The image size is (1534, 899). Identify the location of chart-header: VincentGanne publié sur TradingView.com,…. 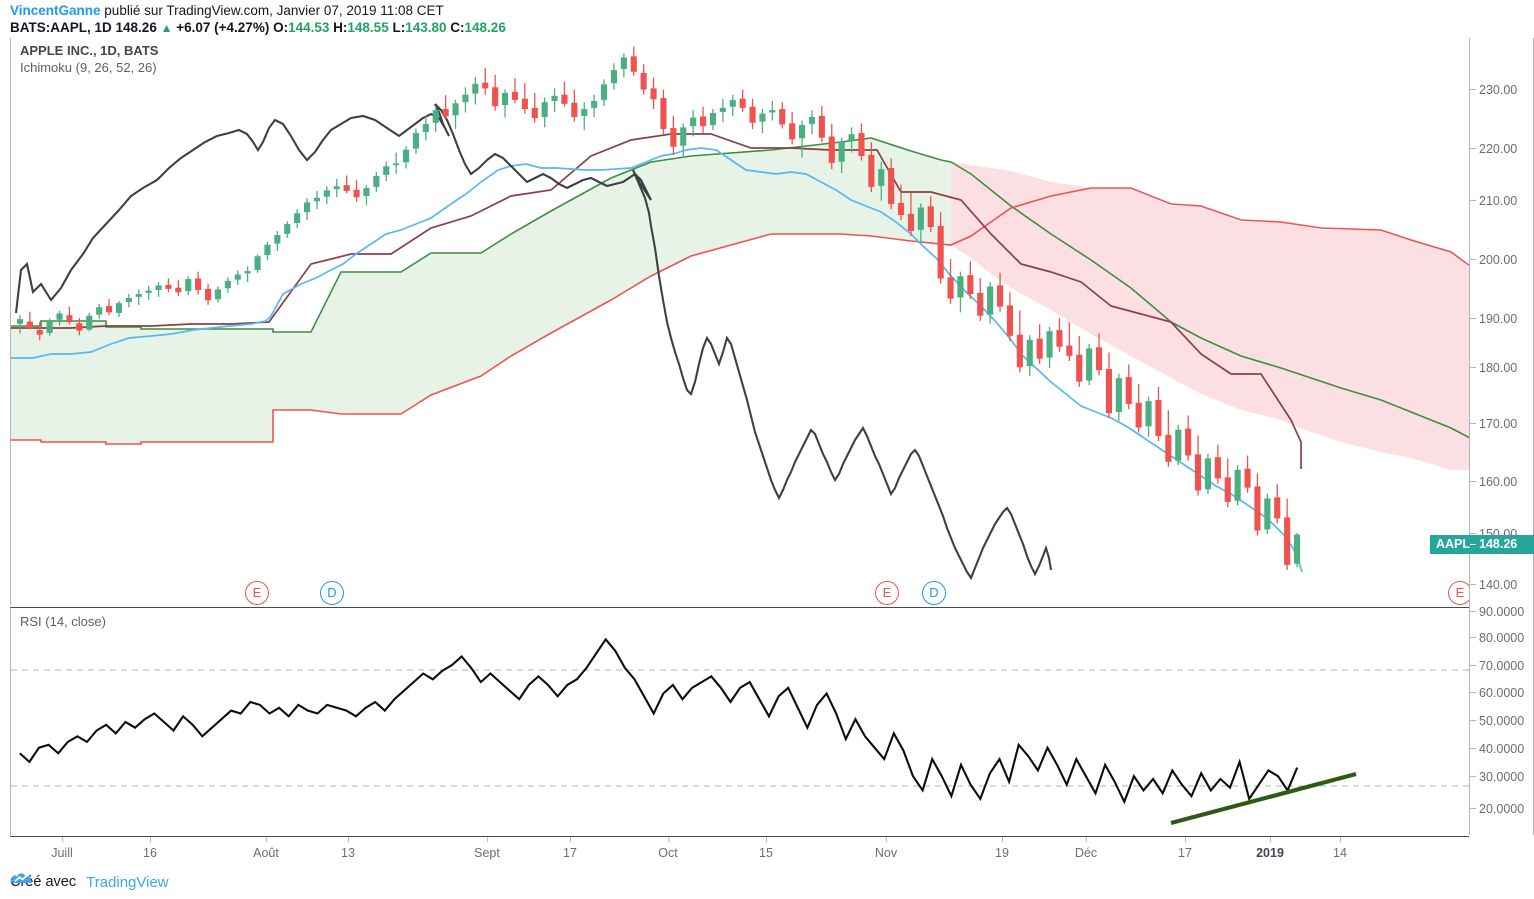
(767, 18).